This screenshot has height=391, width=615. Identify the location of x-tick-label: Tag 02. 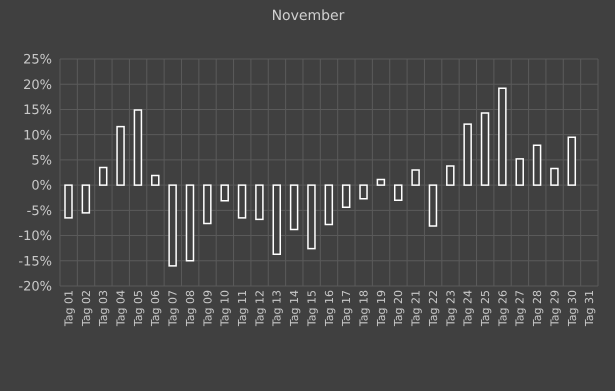
(86, 309).